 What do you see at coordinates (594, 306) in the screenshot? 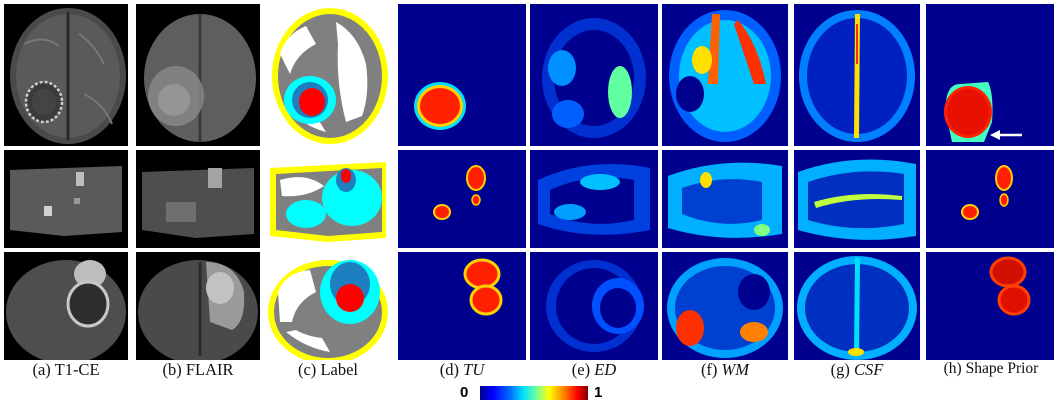
I see `panel-e-row3-ed-map` at bounding box center [594, 306].